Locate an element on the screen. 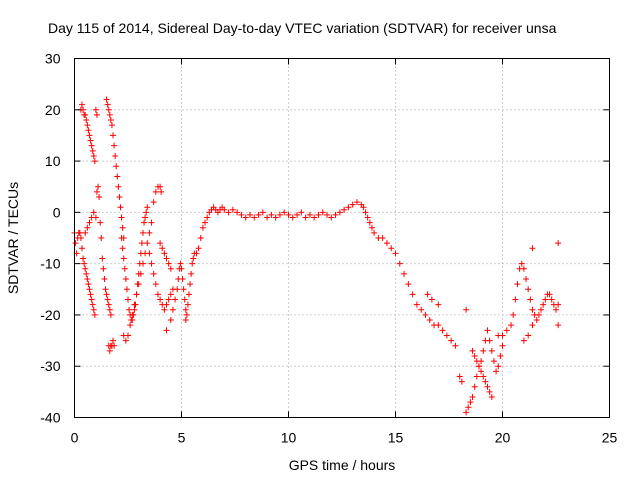  x-axis-title: GPS time / hours is located at coordinates (342, 465).